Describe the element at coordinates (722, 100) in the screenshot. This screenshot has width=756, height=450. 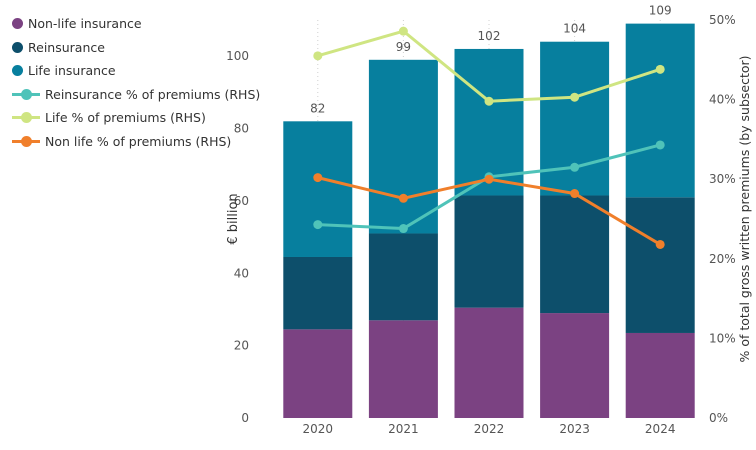
I see `y2-tick-label: 40%` at that location.